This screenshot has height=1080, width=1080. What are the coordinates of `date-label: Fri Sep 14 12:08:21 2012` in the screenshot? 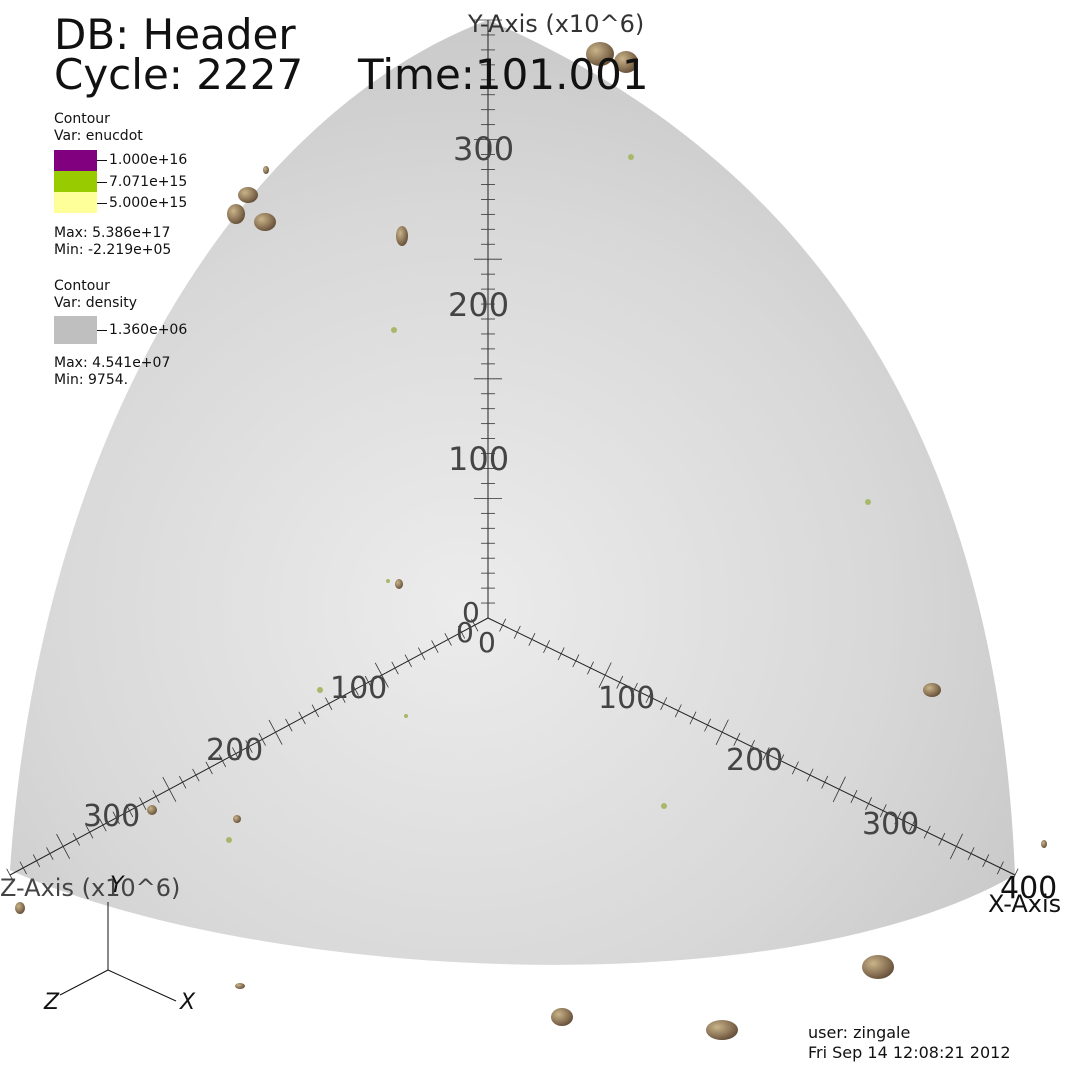 It's located at (909, 1052).